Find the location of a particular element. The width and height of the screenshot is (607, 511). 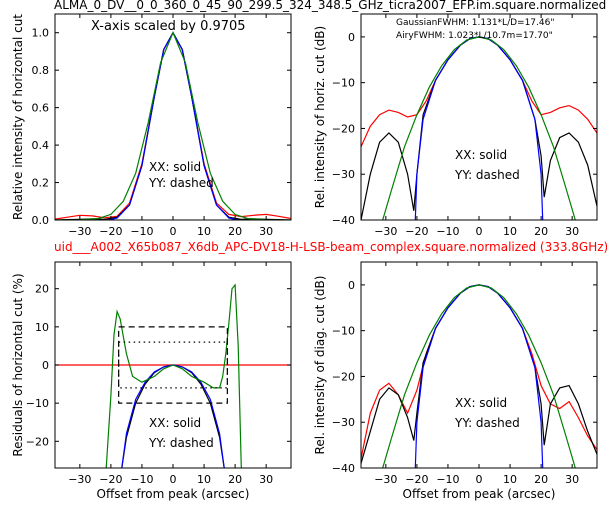

y-tick-label: 10 is located at coordinates (42, 327).